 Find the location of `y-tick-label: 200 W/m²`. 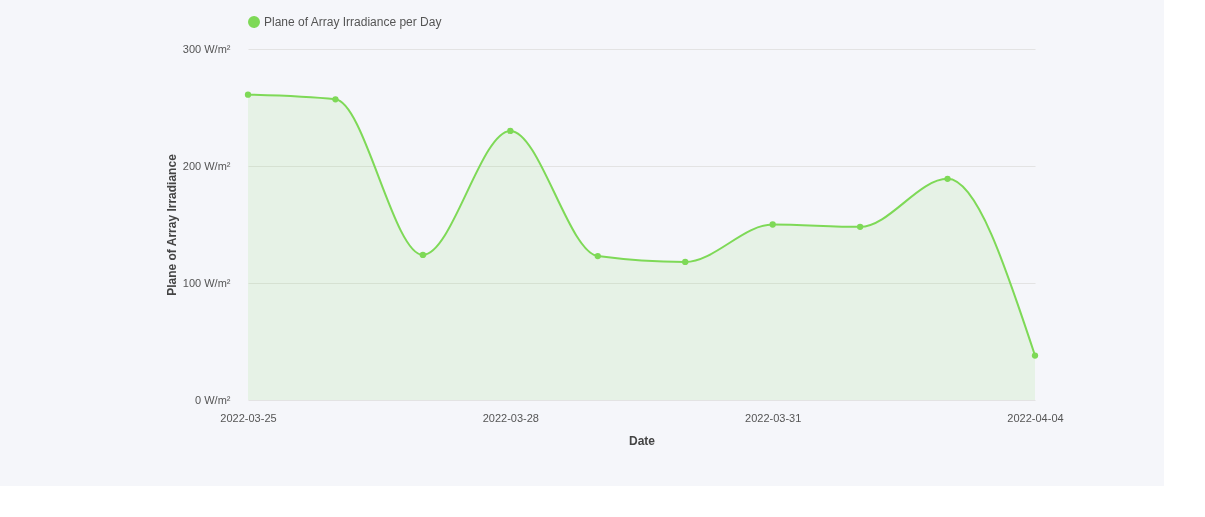

y-tick-label: 200 W/m² is located at coordinates (206, 165).